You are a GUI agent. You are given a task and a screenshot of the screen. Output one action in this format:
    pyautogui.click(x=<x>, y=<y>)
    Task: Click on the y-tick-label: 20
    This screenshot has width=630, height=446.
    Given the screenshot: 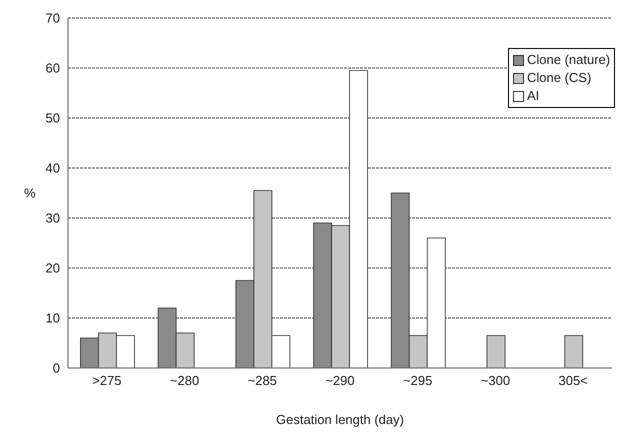 What is the action you would take?
    pyautogui.click(x=53, y=268)
    